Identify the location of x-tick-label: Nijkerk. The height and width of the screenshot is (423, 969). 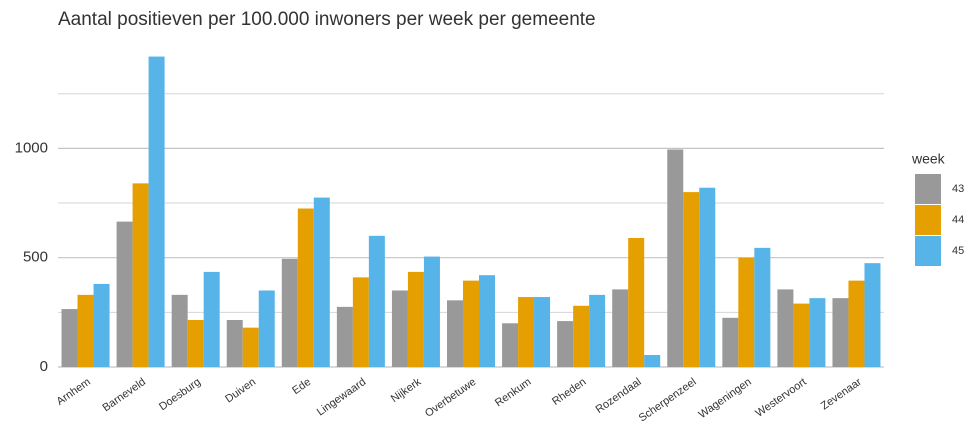
(406, 390).